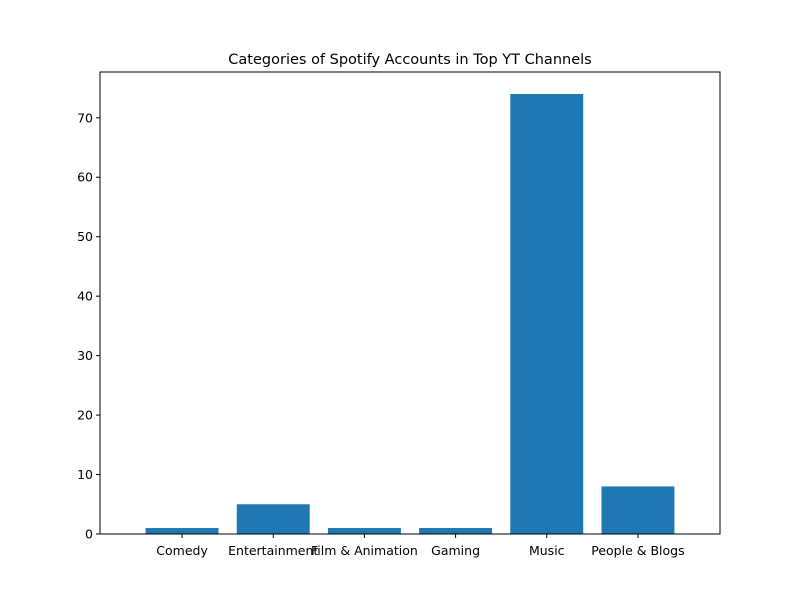 The image size is (800, 600). Describe the element at coordinates (182, 550) in the screenshot. I see `x-tick-label: Comedy` at that location.